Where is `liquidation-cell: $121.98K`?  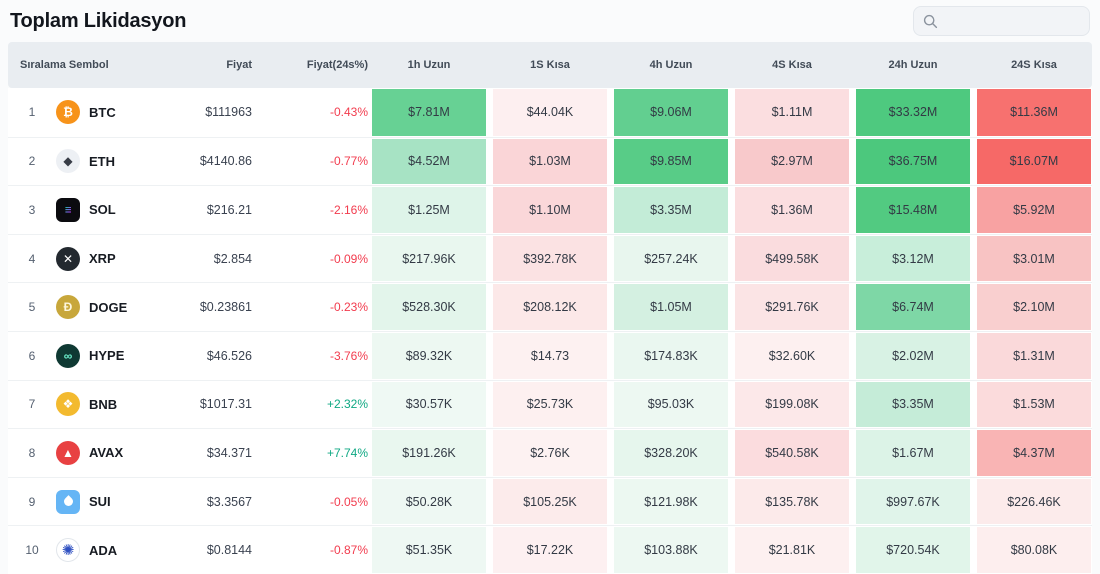 liquidation-cell: $121.98K is located at coordinates (671, 501).